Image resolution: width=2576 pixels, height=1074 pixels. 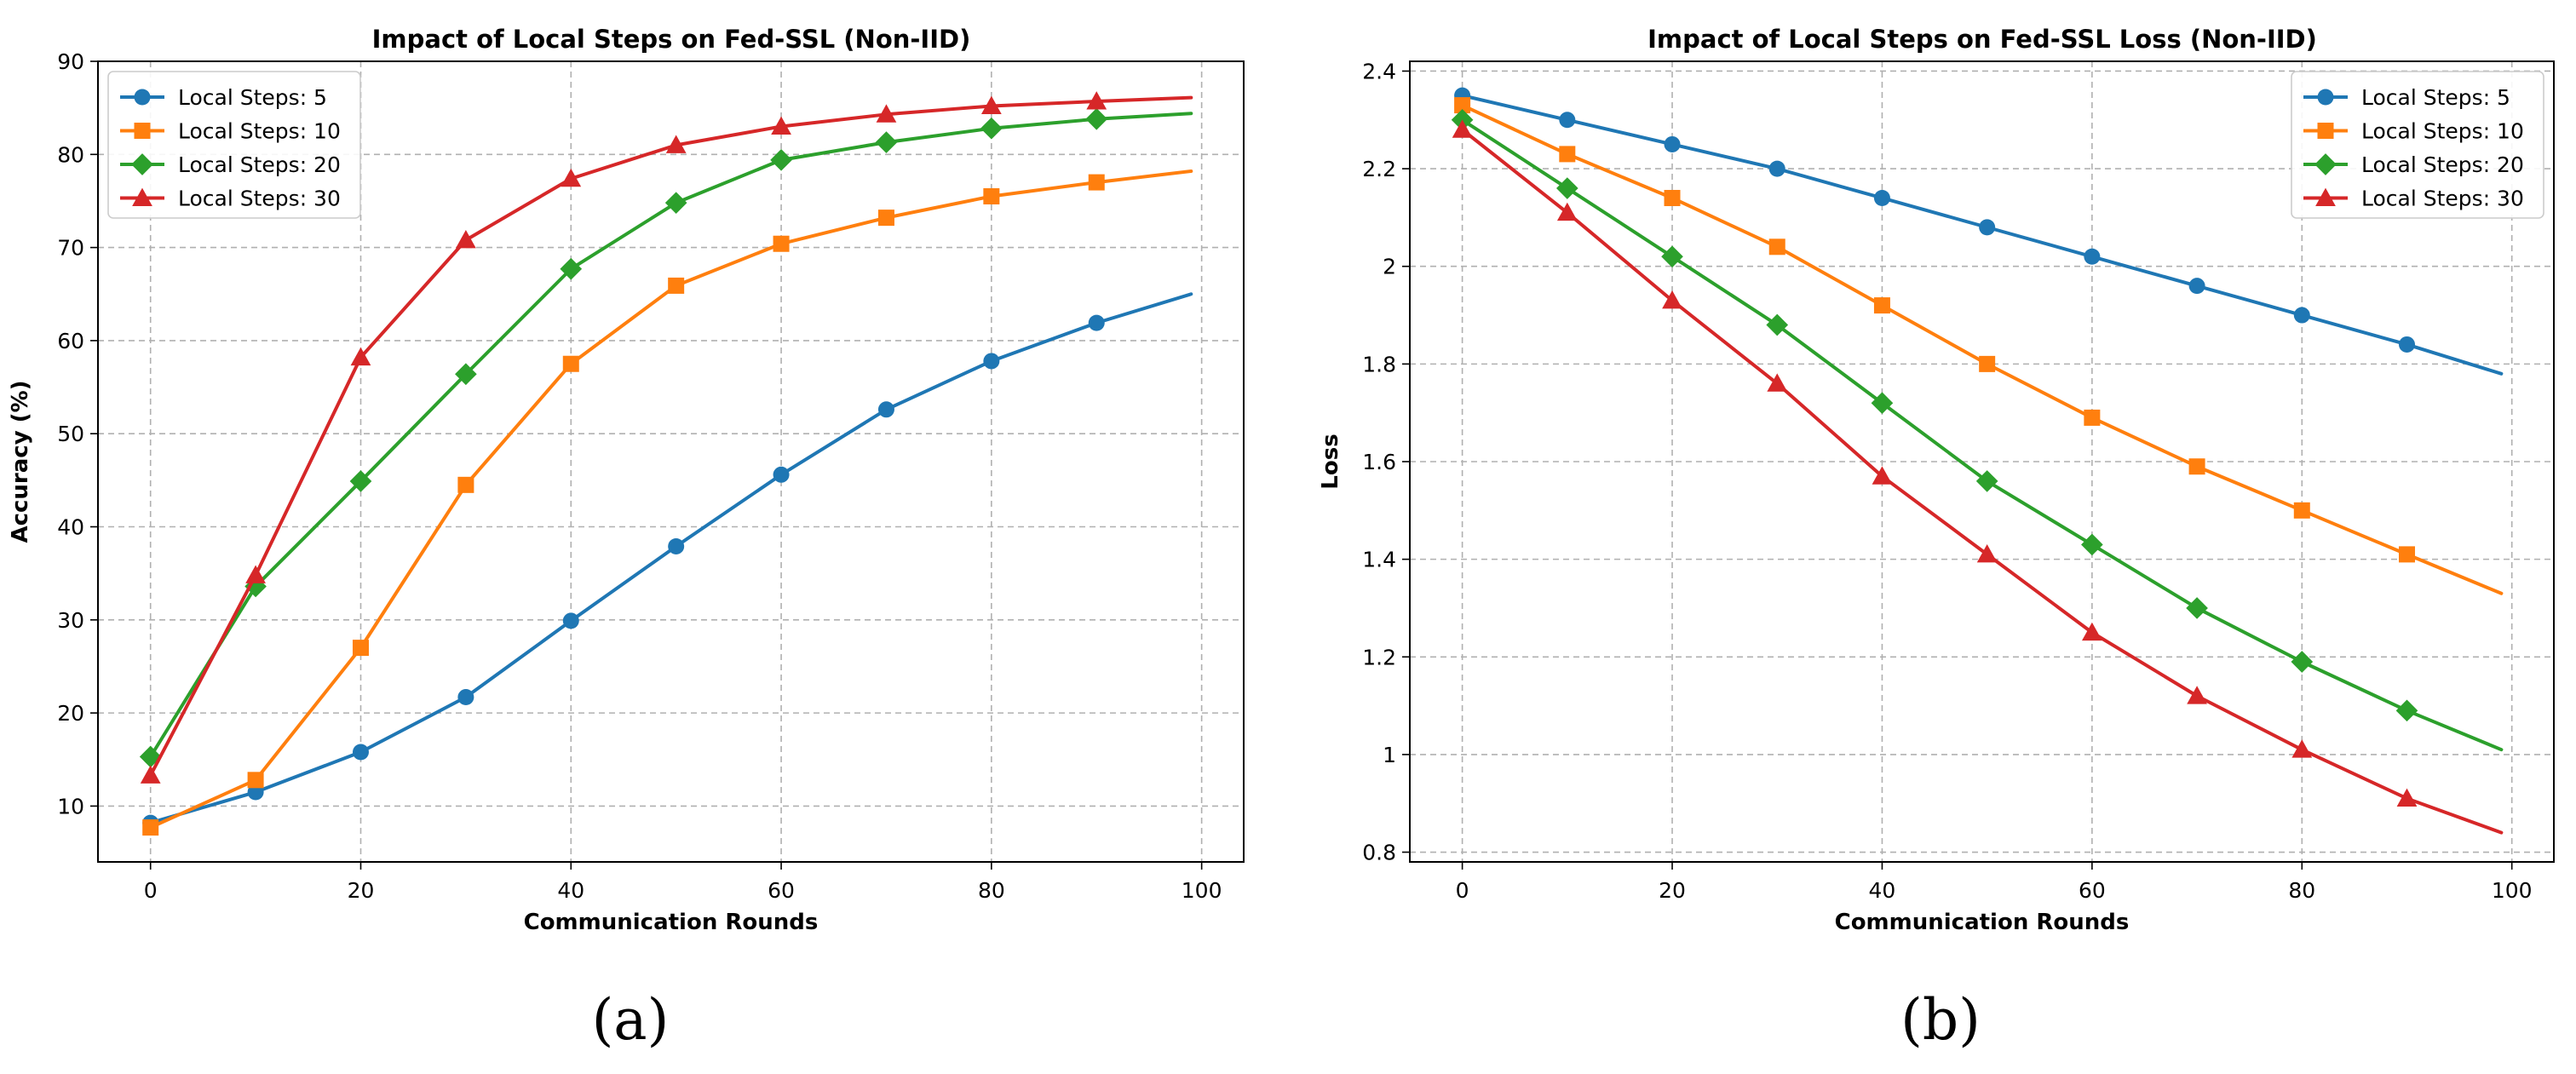 What do you see at coordinates (1379, 657) in the screenshot?
I see `y-tick-label: 1.2` at bounding box center [1379, 657].